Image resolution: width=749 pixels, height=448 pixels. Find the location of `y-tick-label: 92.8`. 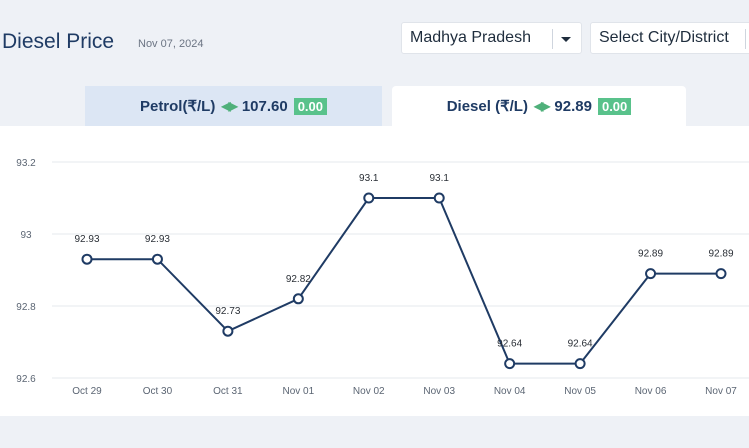

y-tick-label: 92.8 is located at coordinates (26, 307).